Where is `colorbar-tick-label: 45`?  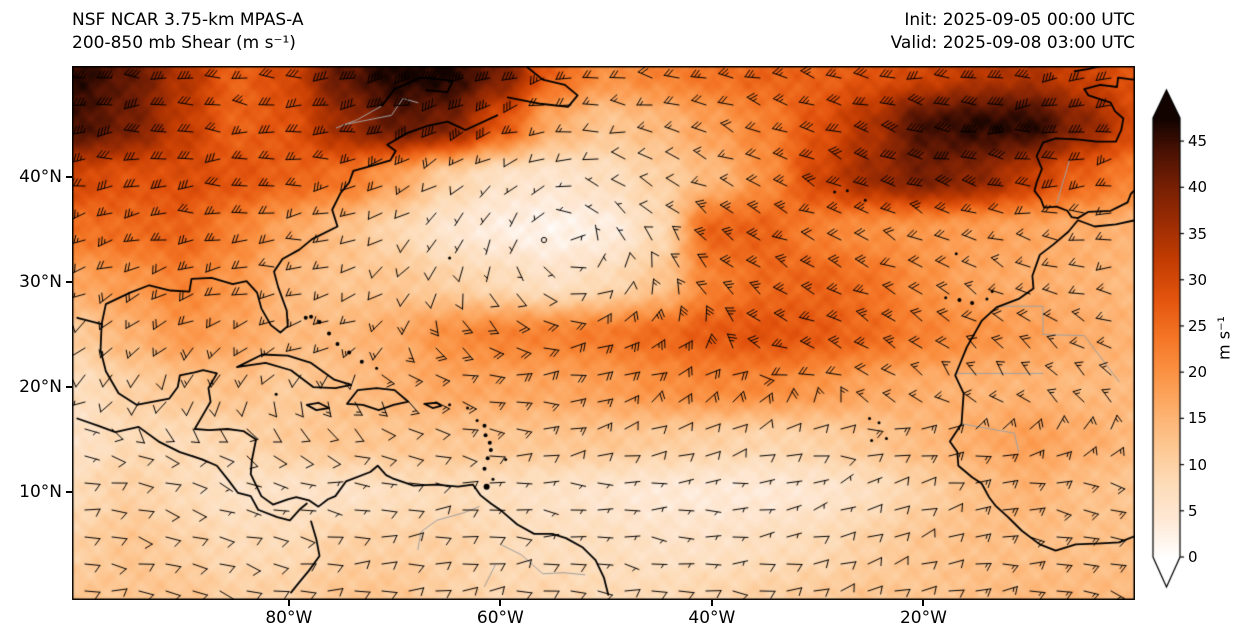 colorbar-tick-label: 45 is located at coordinates (1198, 141).